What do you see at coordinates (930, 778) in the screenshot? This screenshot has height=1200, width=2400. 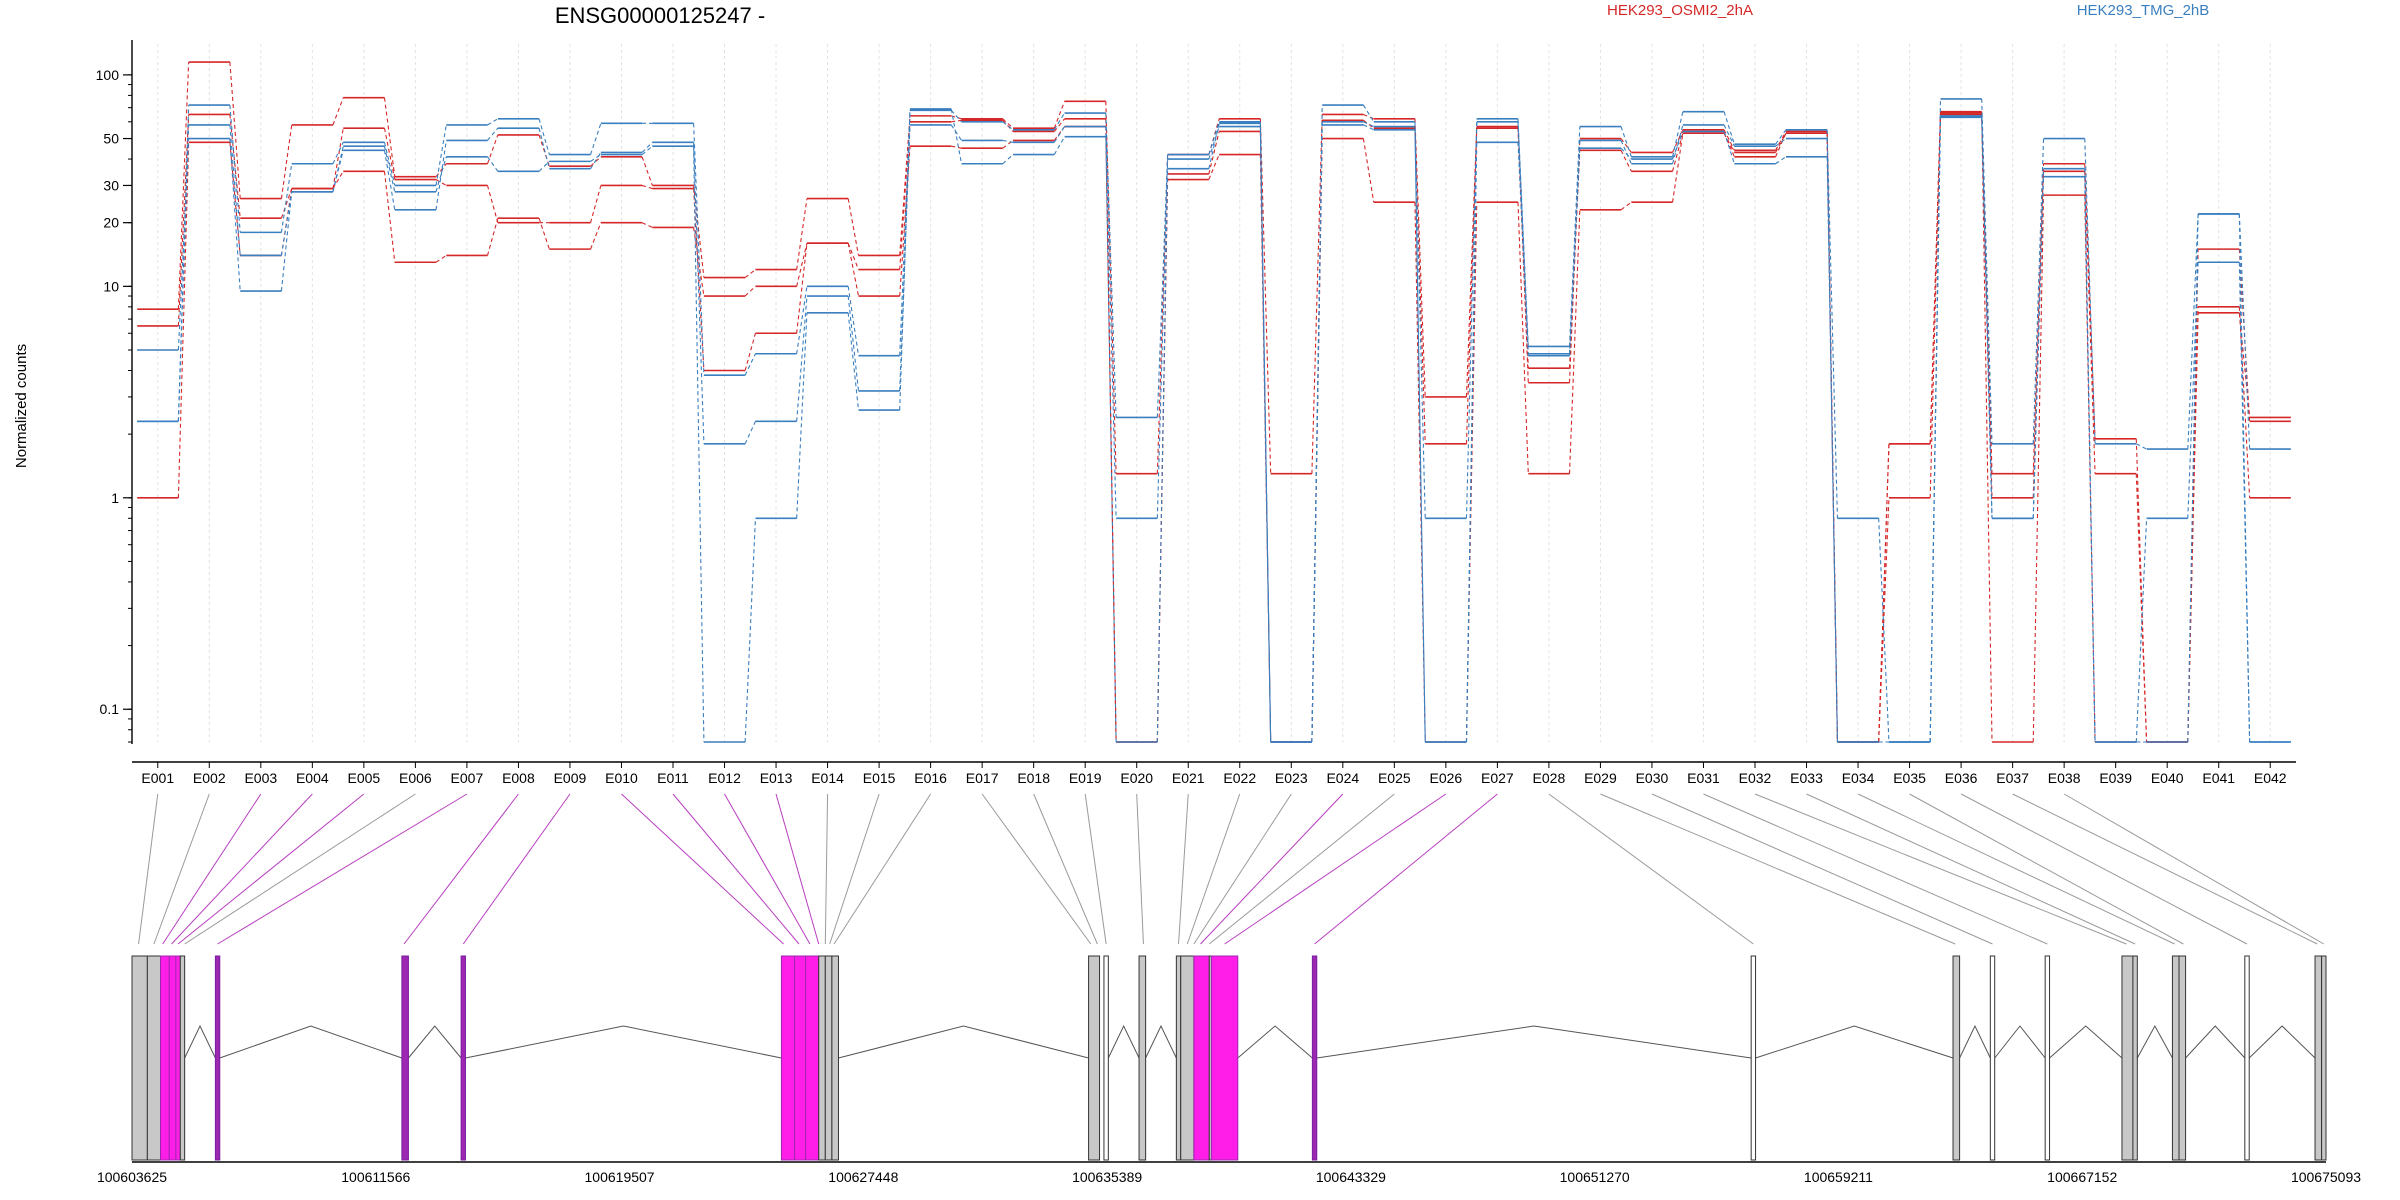 I see `x-tick-label: E016` at bounding box center [930, 778].